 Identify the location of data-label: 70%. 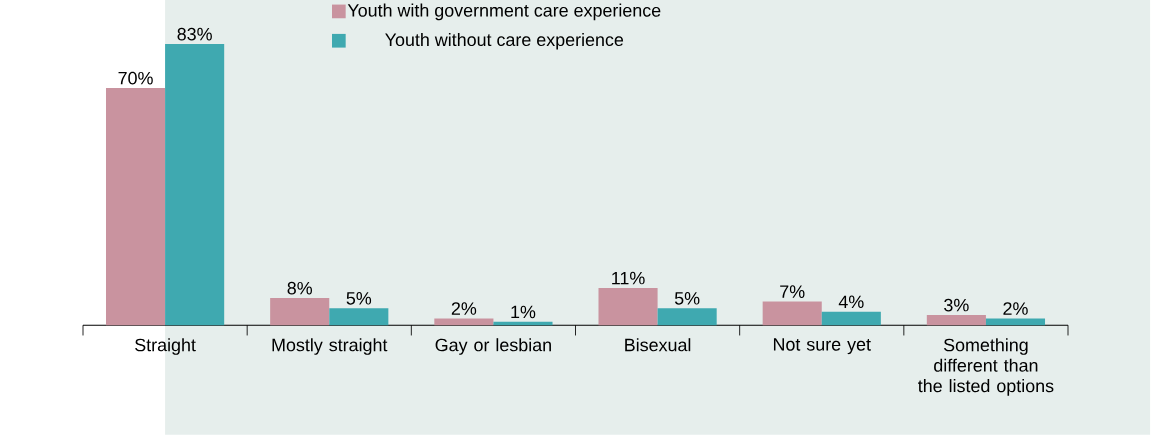
(135, 78).